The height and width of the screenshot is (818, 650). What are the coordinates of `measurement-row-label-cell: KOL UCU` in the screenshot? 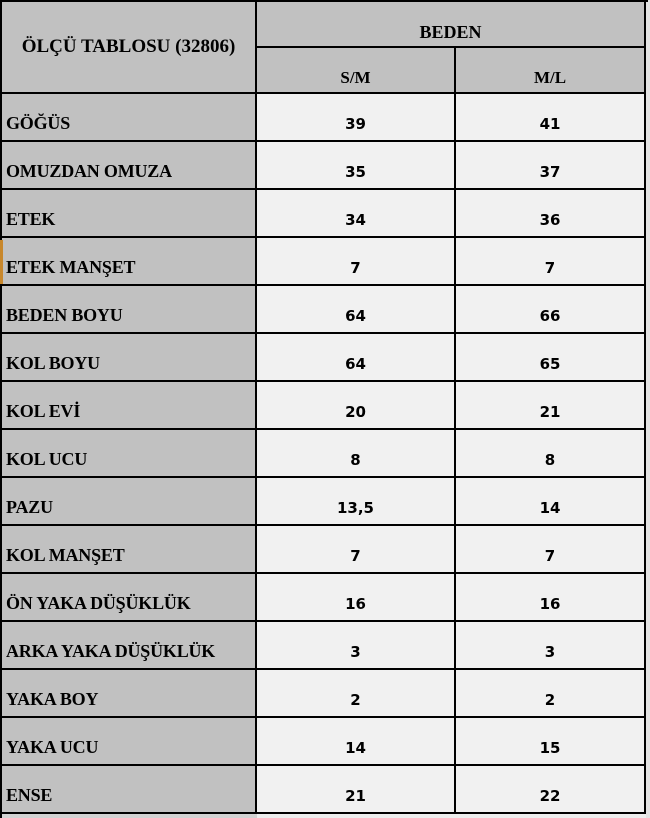 It's located at (129, 454).